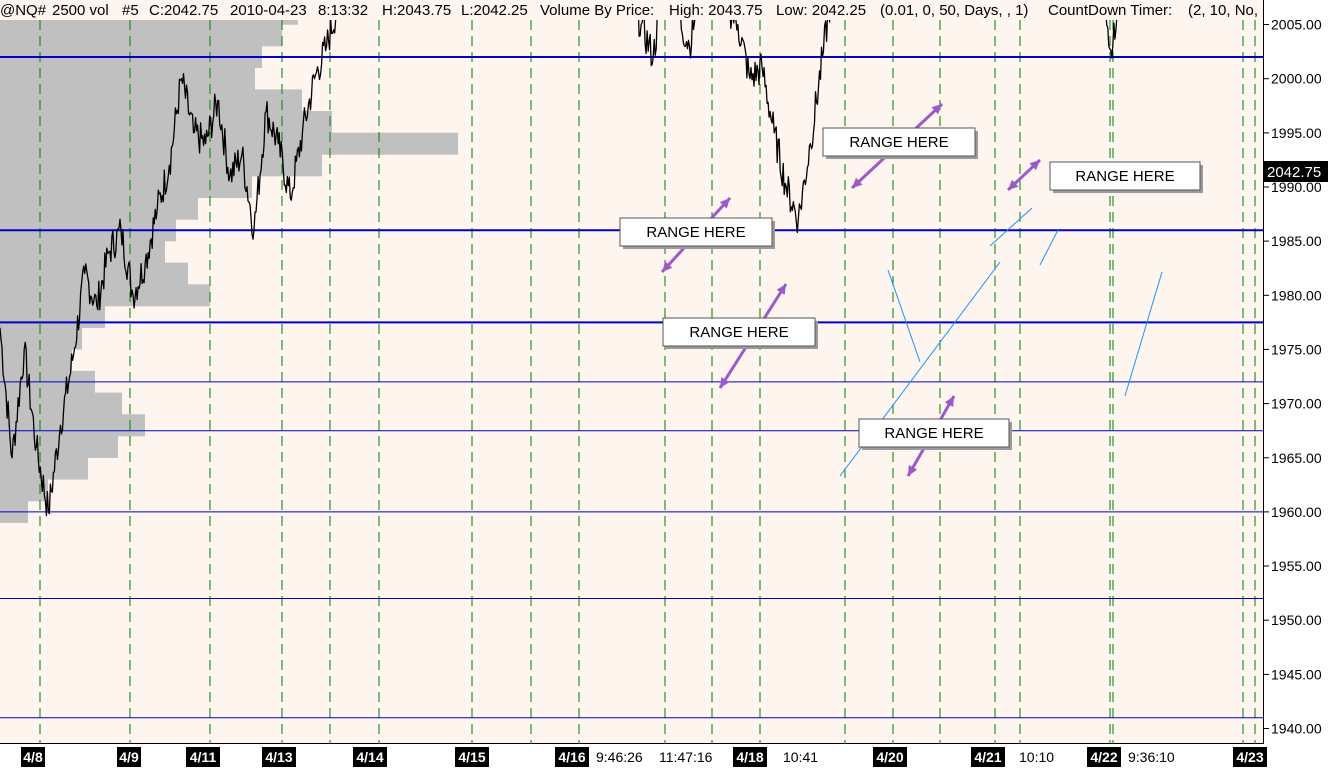 Image resolution: width=1332 pixels, height=769 pixels. Describe the element at coordinates (416, 10) in the screenshot. I see `header-high: H:2043.75` at that location.